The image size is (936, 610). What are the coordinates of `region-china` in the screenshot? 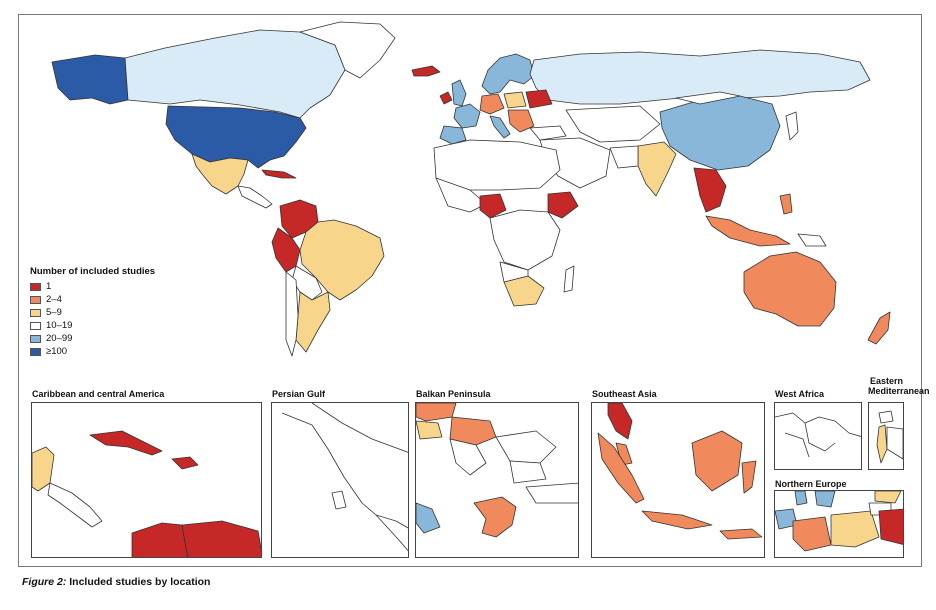 It's located at (720, 133).